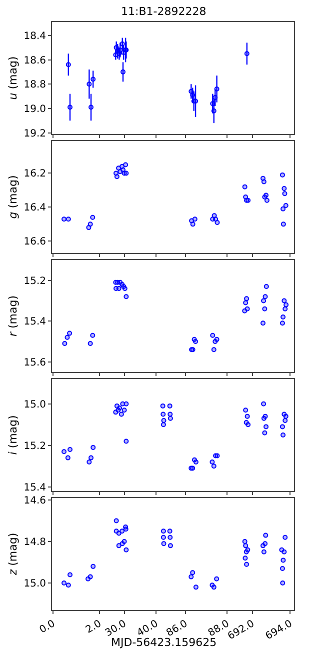 This screenshot has width=327, height=654. I want to click on y-tick-label: 15.6, so click(35, 362).